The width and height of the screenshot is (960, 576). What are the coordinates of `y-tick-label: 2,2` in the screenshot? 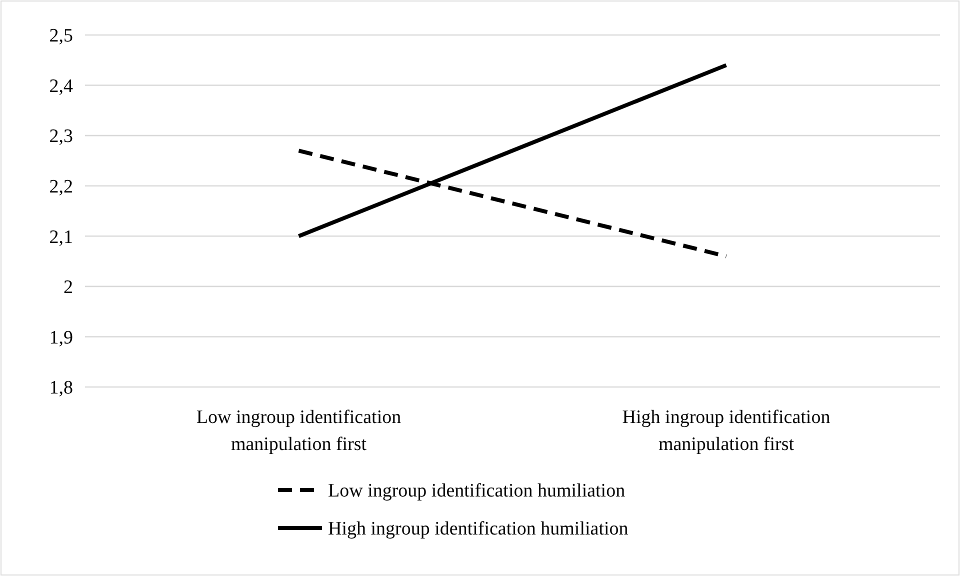 It's located at (61, 187).